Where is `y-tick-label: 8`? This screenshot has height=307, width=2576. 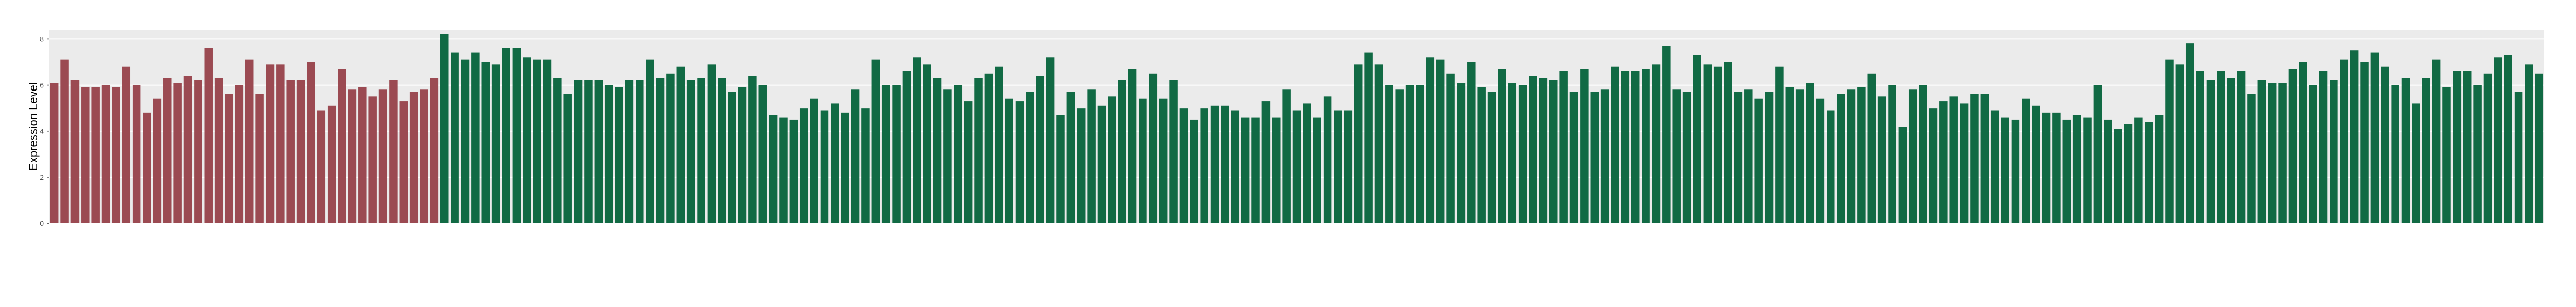 y-tick-label: 8 is located at coordinates (42, 38).